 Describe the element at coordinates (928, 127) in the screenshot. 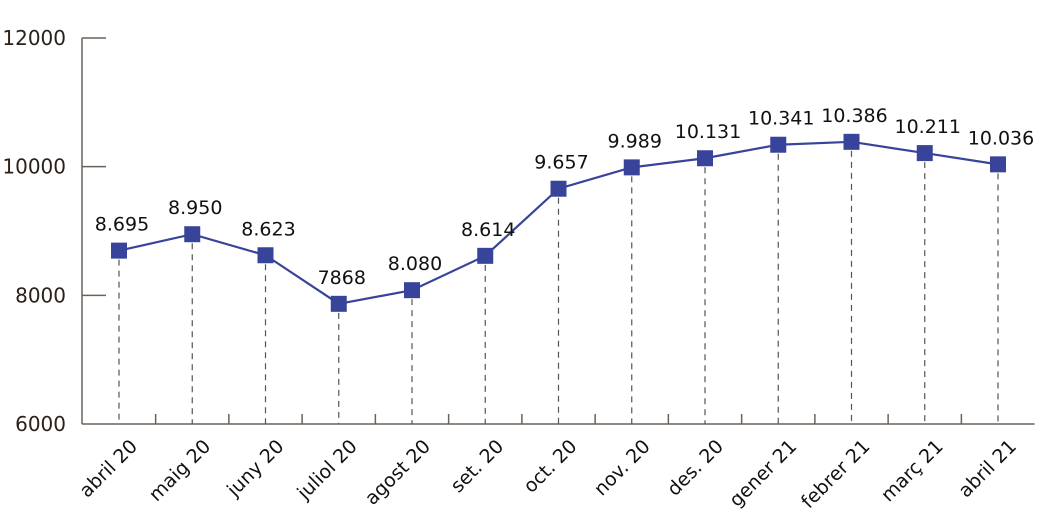

I see `data-label: 10.211` at that location.